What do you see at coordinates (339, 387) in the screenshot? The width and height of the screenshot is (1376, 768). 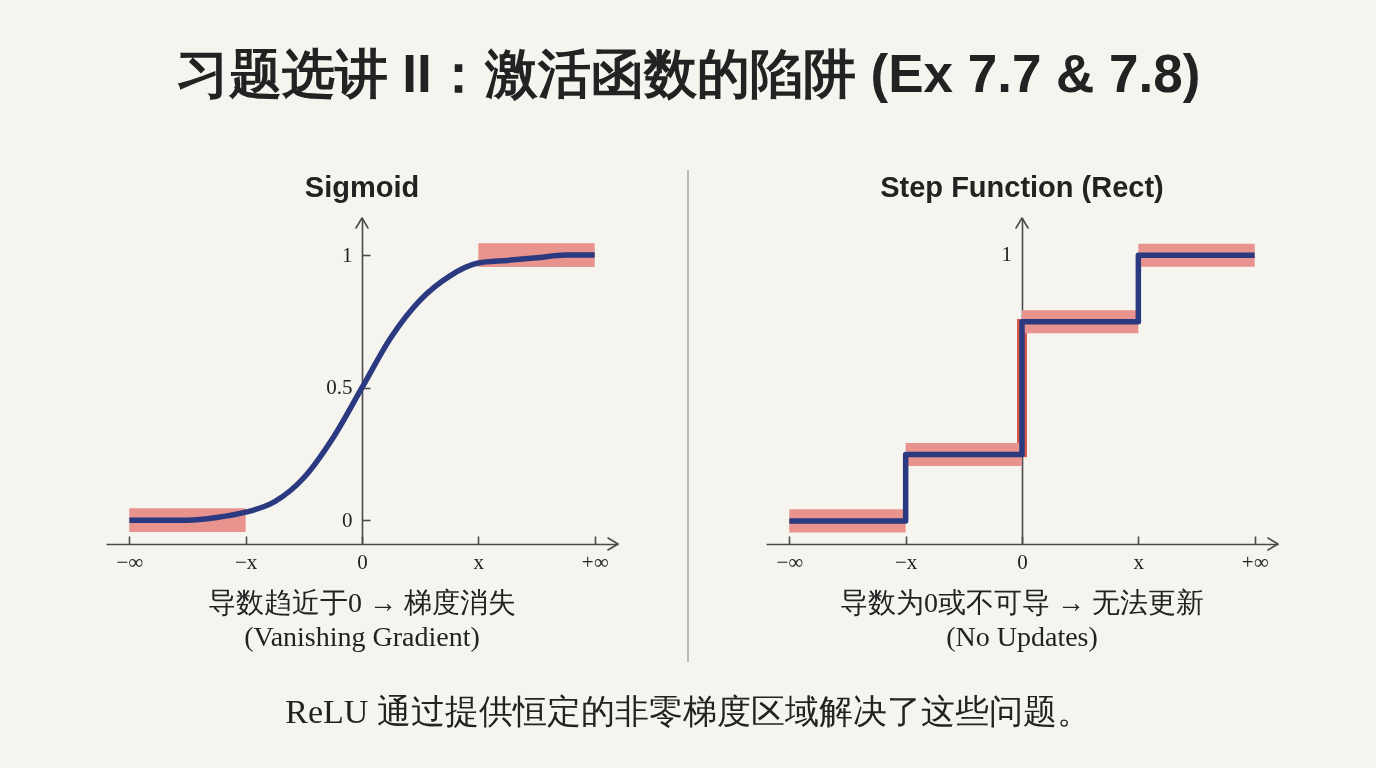 I see `y-tick-label: 0.5` at bounding box center [339, 387].